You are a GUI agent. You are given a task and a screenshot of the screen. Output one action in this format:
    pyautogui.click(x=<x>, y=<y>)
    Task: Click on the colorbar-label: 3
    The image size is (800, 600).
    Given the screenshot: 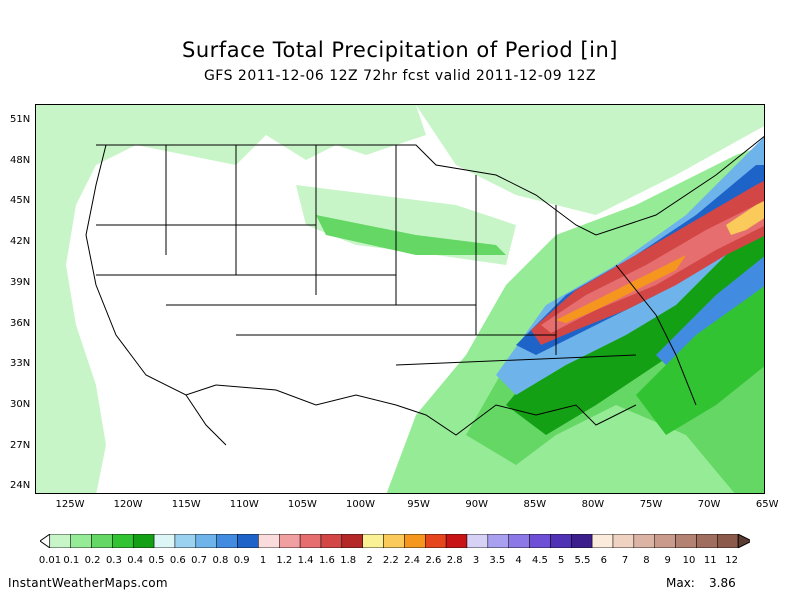 What is the action you would take?
    pyautogui.click(x=476, y=560)
    